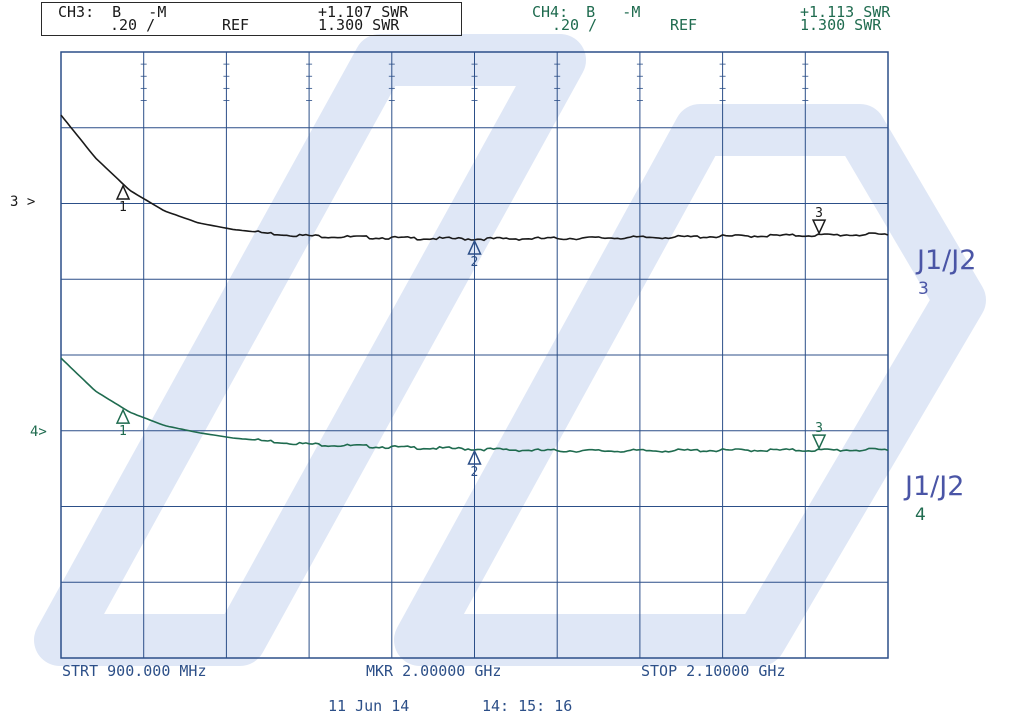 The width and height of the screenshot is (1010, 719). What do you see at coordinates (434, 671) in the screenshot?
I see `marker-readout: MKR 2.00000 GHz` at bounding box center [434, 671].